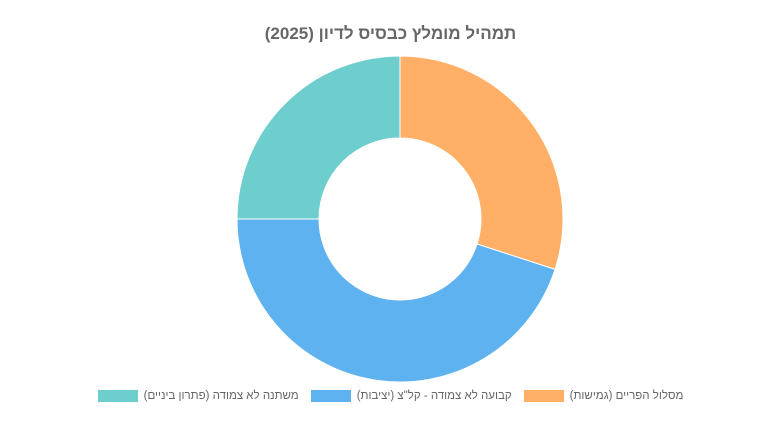 This screenshot has width=781, height=426. I want to click on legend-item-prime: מסלול הפריים (גמישות), so click(603, 396).